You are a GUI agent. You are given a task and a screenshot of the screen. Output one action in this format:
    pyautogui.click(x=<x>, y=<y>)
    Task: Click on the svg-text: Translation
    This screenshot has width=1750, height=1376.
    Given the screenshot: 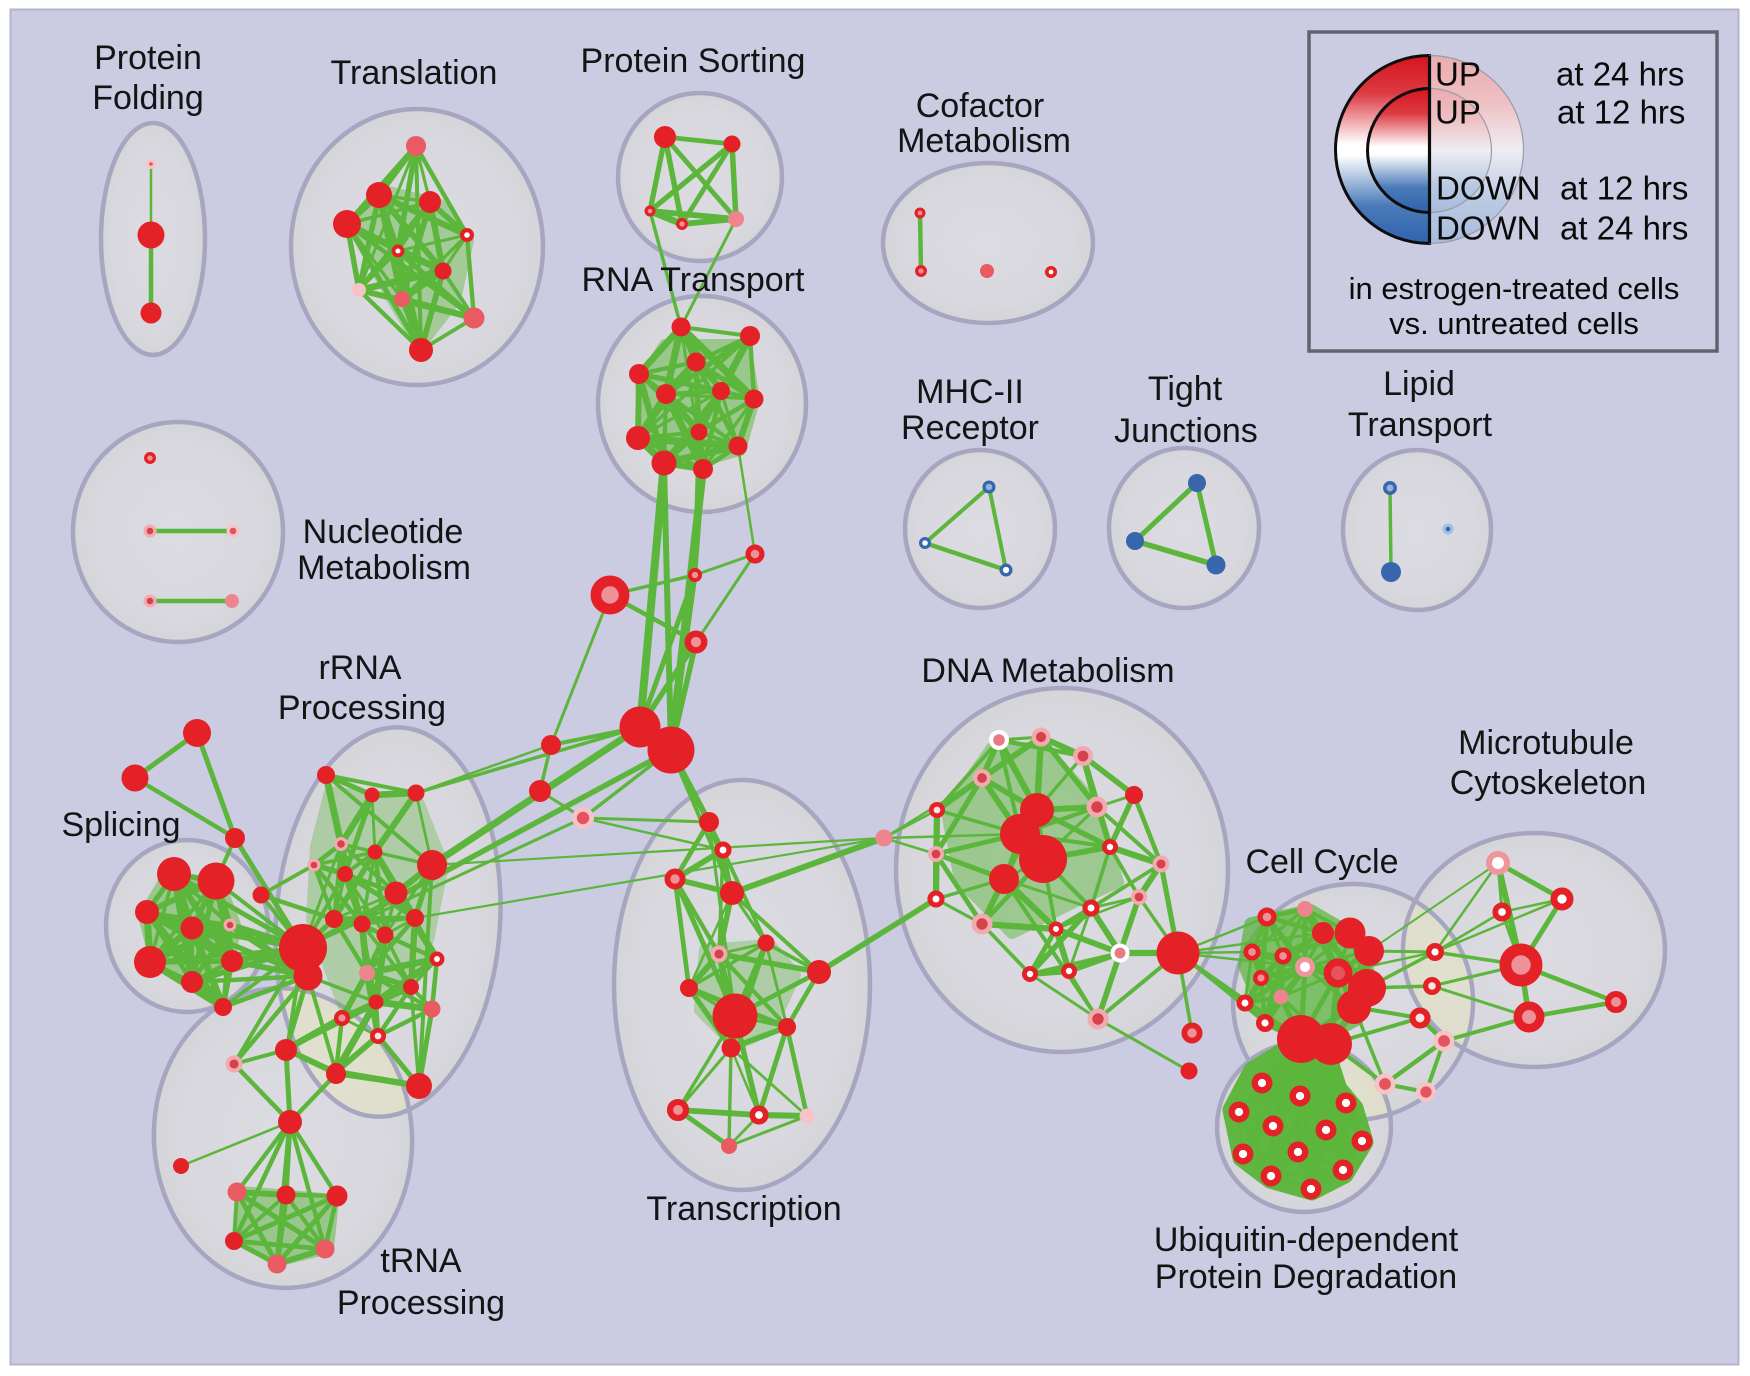 What is the action you would take?
    pyautogui.click(x=414, y=73)
    